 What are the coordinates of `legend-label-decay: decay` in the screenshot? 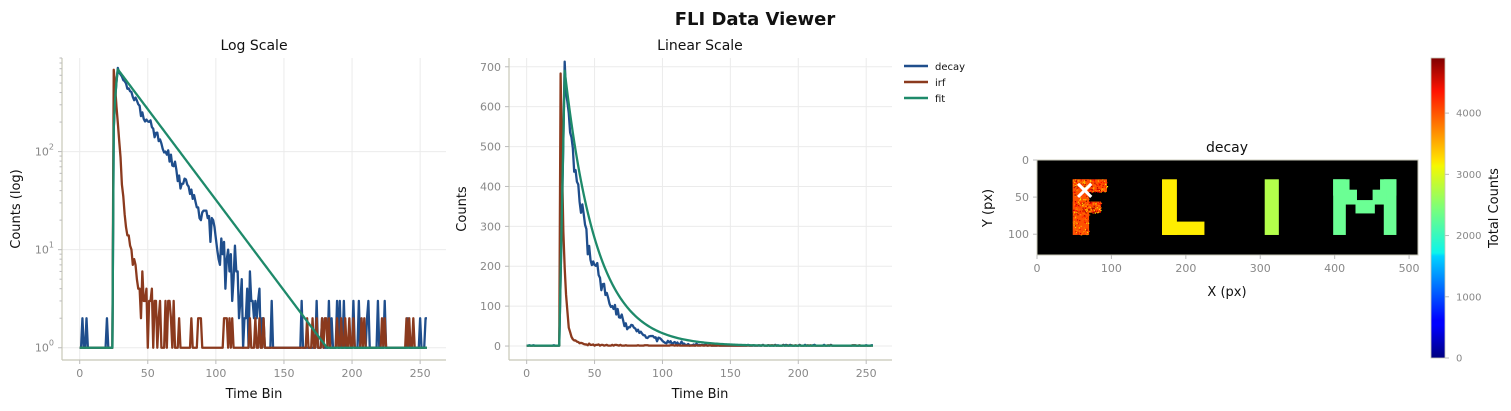 It's located at (950, 67).